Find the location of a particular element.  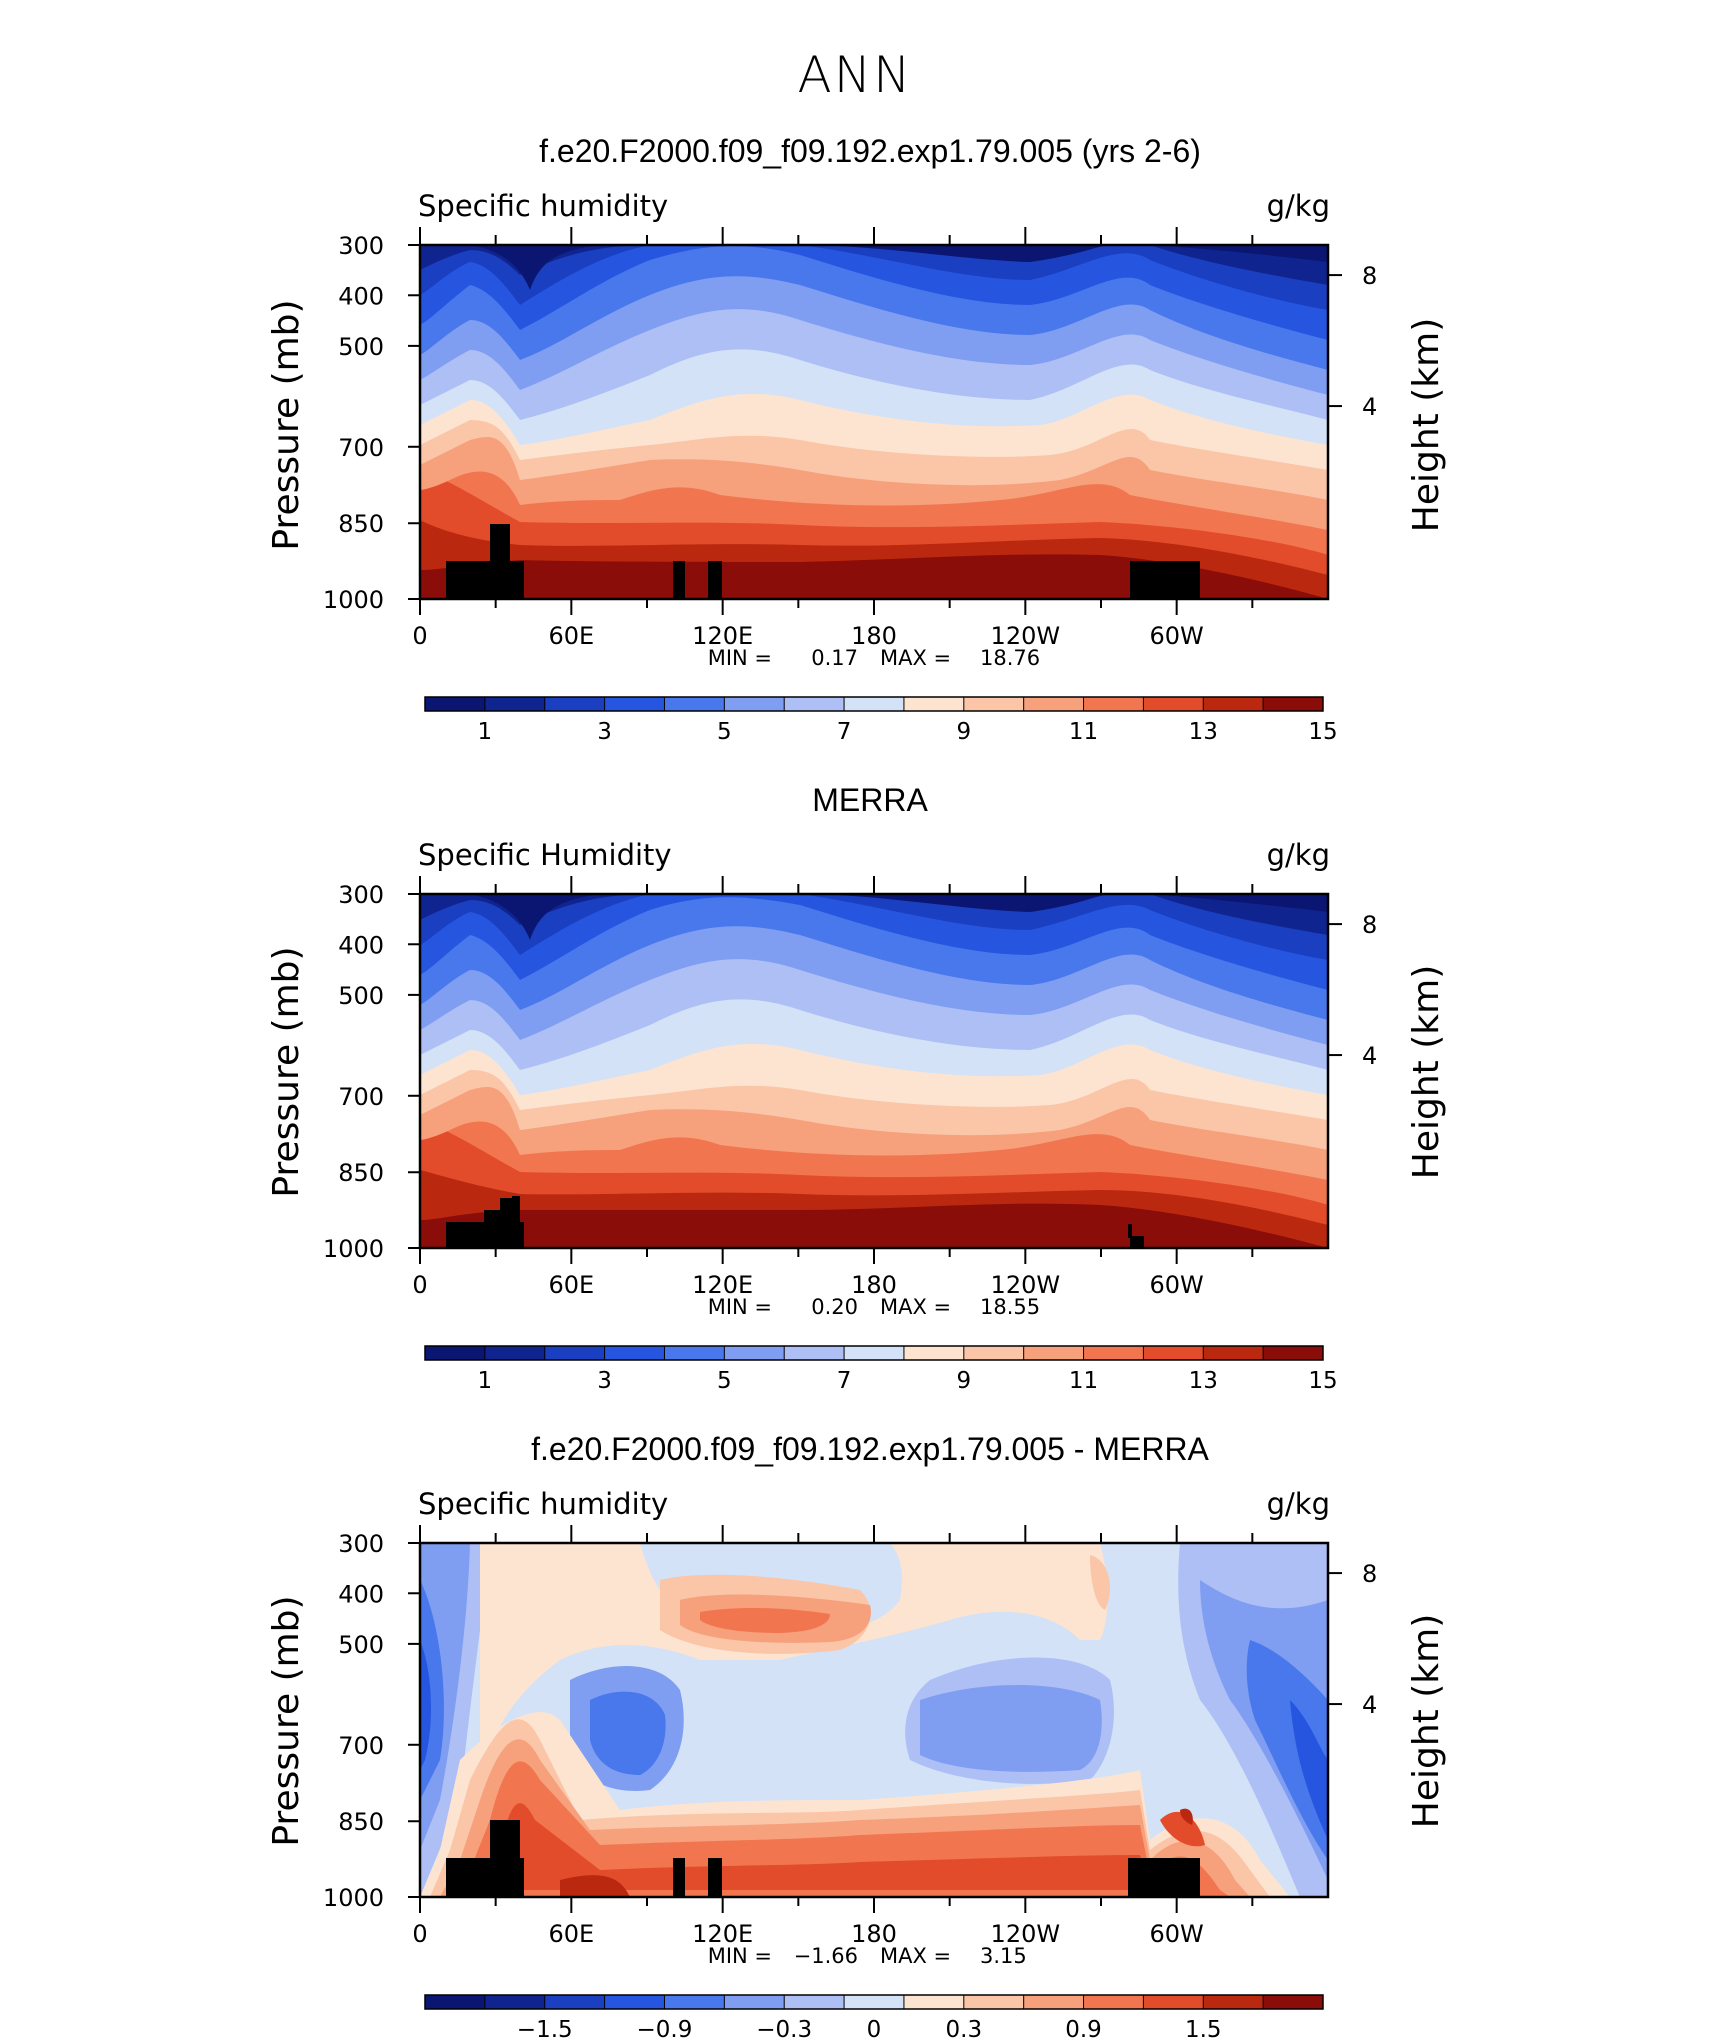

height-tick-label: 4 is located at coordinates (1369, 1705).